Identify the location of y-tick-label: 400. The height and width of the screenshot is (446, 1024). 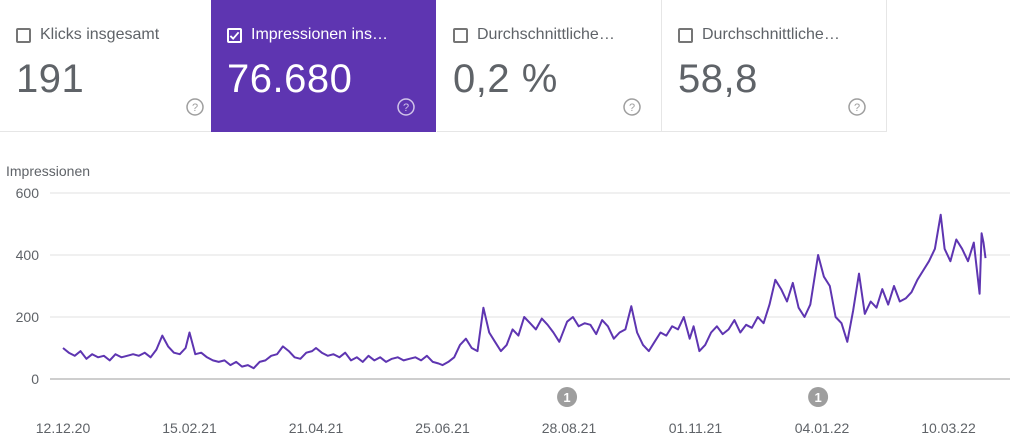
(28, 255).